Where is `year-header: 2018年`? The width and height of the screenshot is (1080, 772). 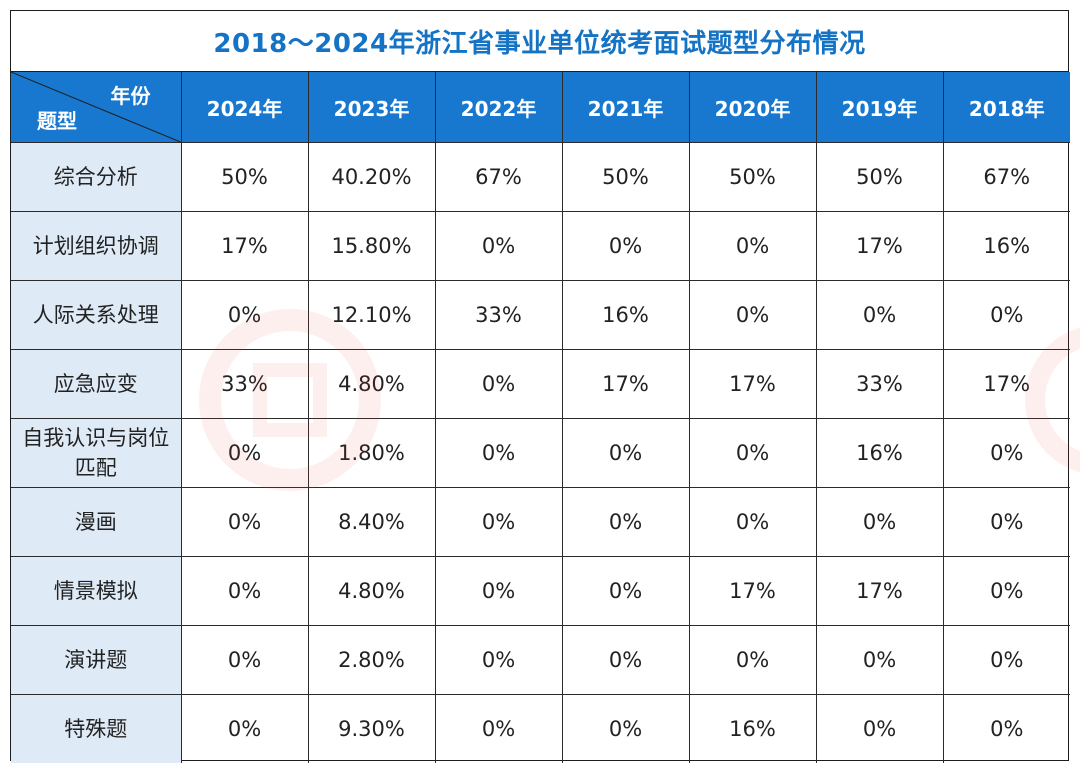 year-header: 2018年 is located at coordinates (1006, 107).